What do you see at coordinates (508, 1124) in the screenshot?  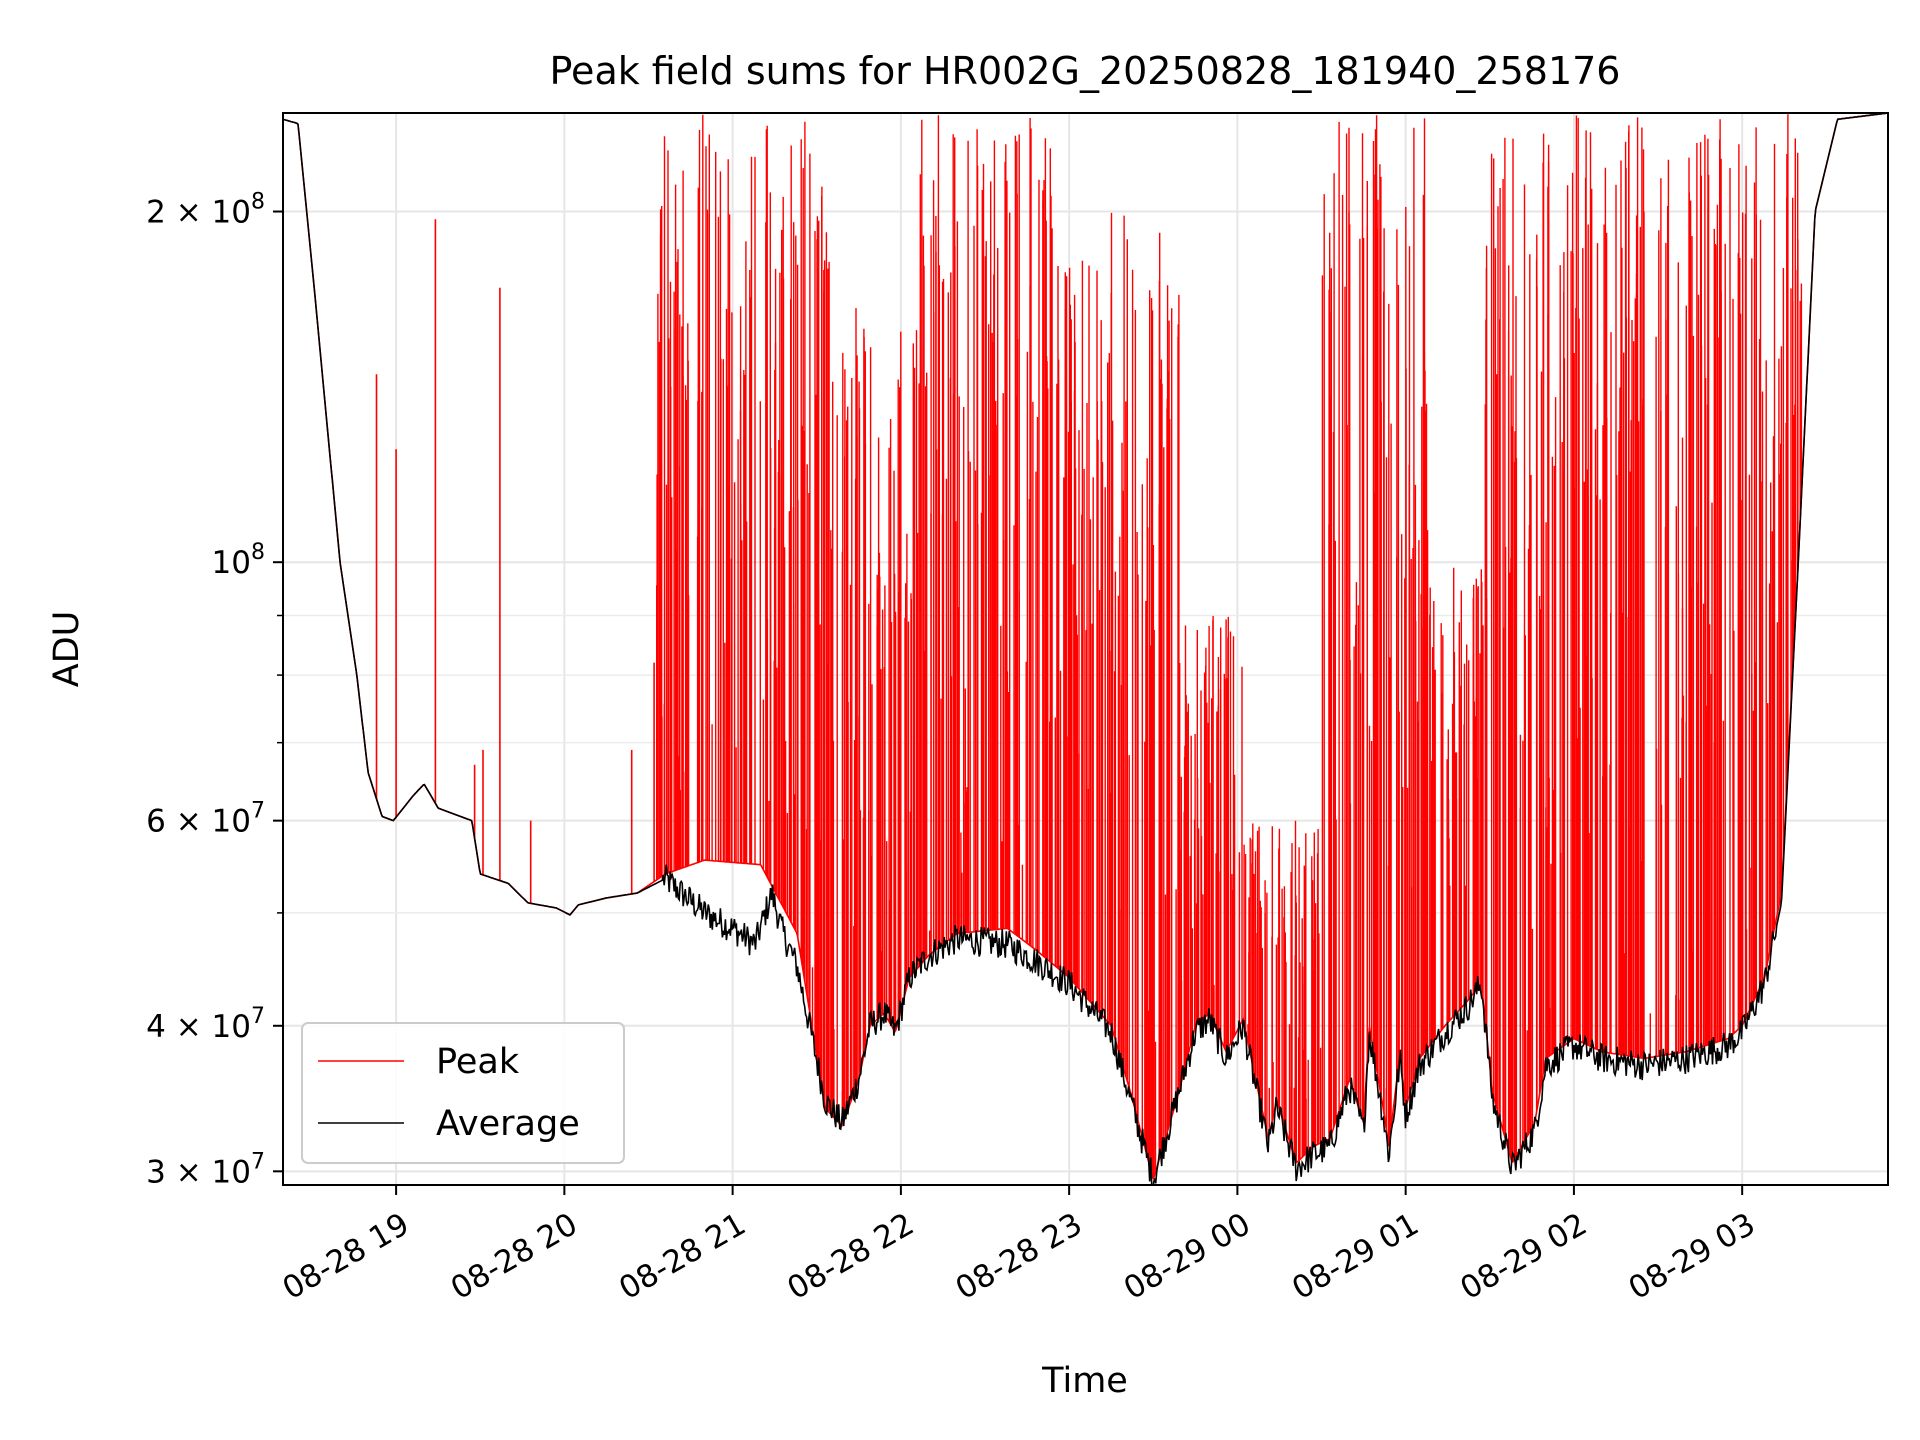 I see `legend-average-label: Average` at bounding box center [508, 1124].